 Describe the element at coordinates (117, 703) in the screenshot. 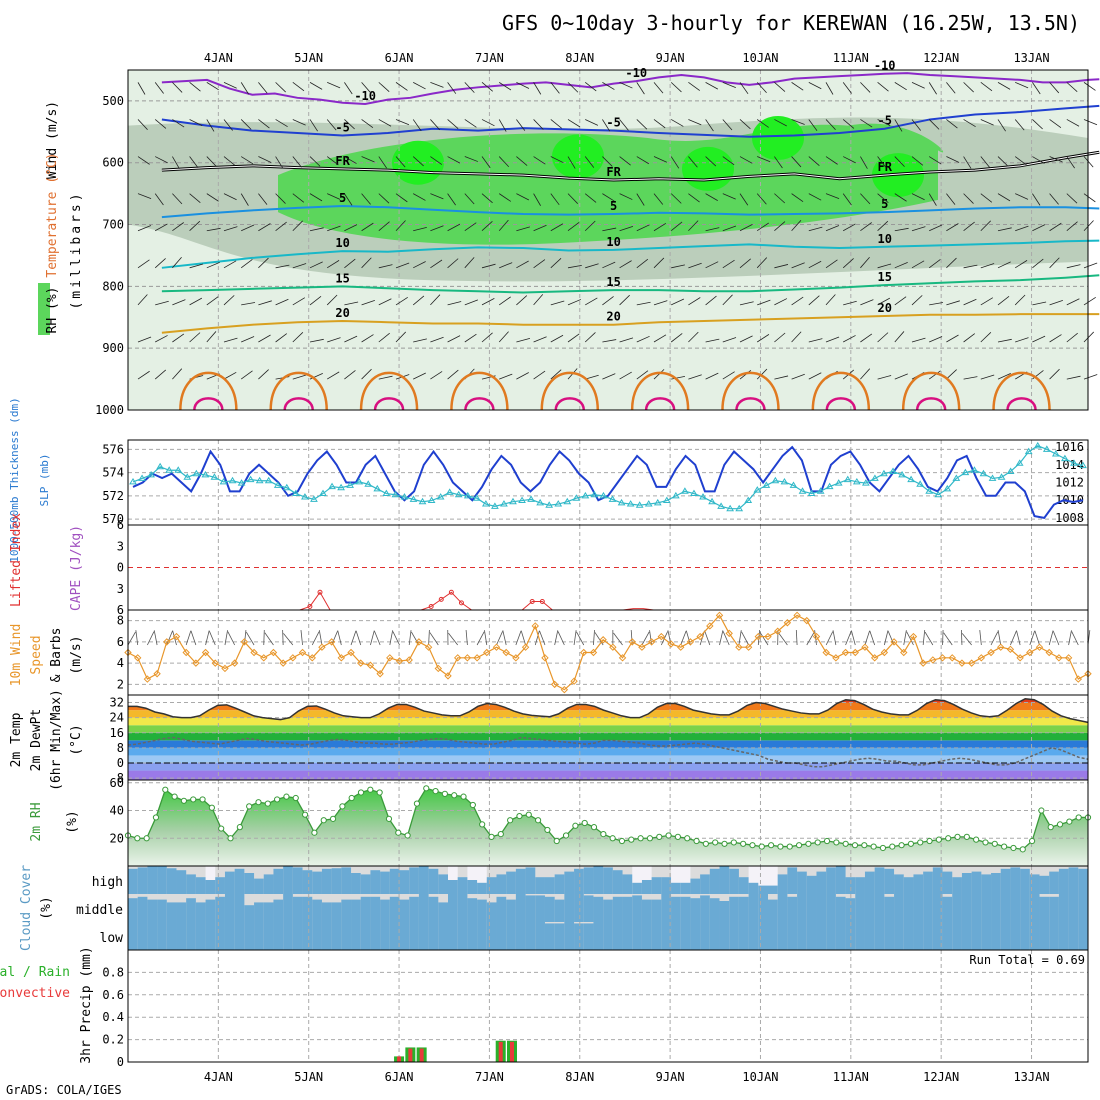

I see `y-tick-label: 32` at that location.